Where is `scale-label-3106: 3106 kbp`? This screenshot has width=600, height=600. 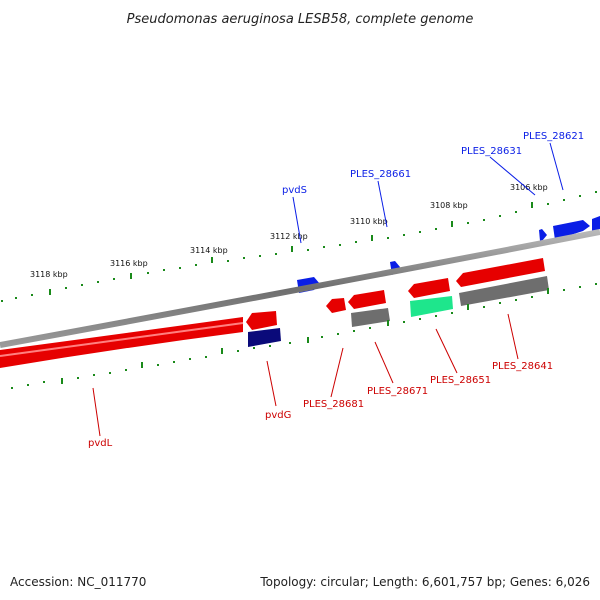
scale-label-3106: 3106 kbp is located at coordinates (529, 187).